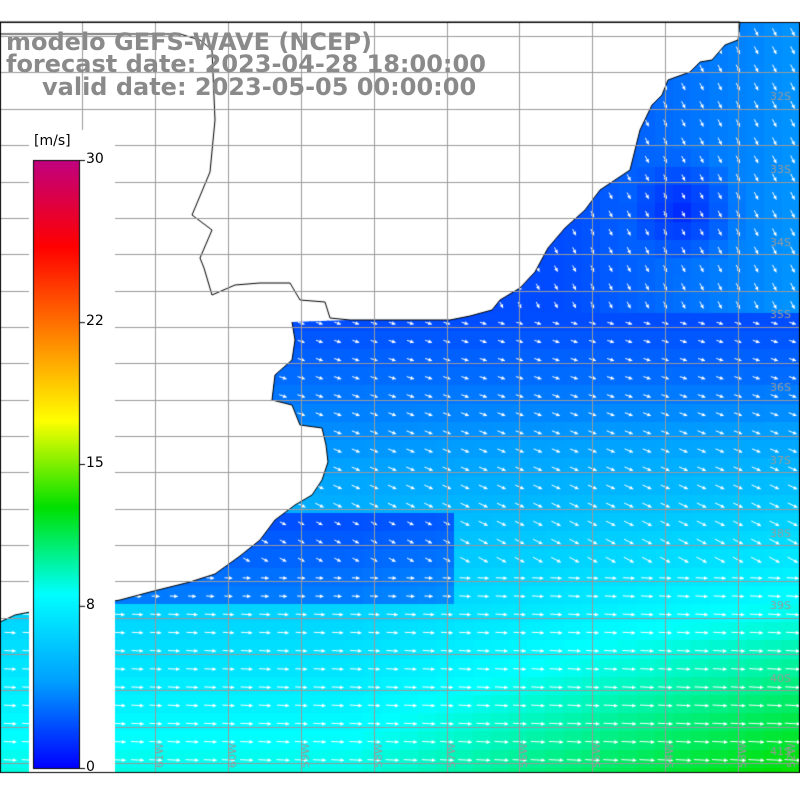  I want to click on colorbar-tick-label: 8, so click(90, 604).